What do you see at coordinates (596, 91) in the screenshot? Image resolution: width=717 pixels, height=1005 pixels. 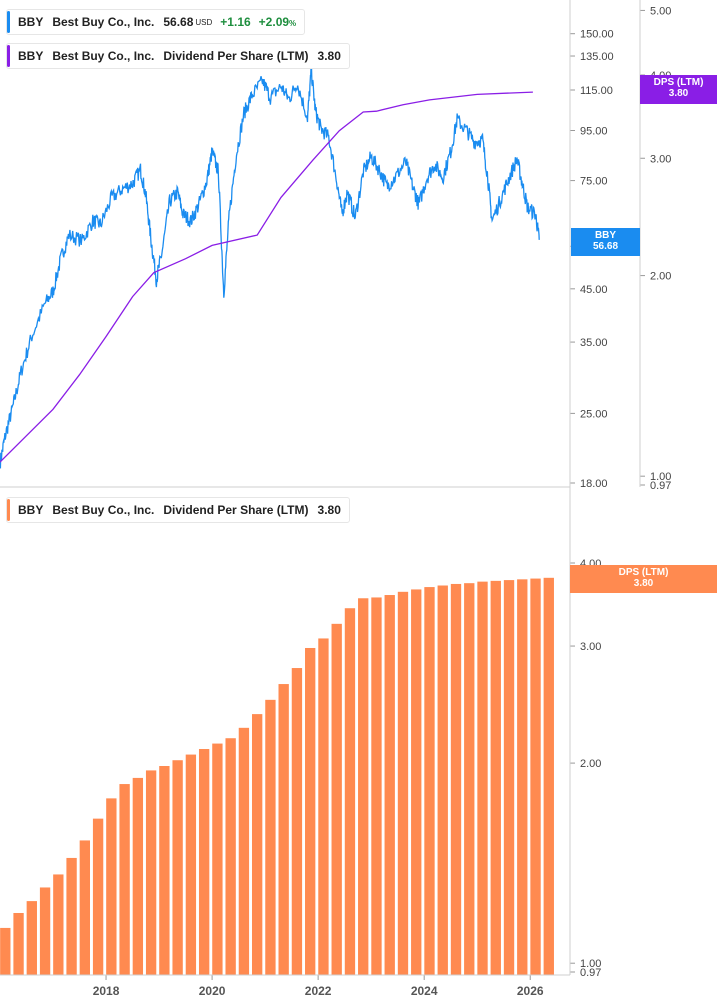 I see `price-tick-label: 115.00` at bounding box center [596, 91].